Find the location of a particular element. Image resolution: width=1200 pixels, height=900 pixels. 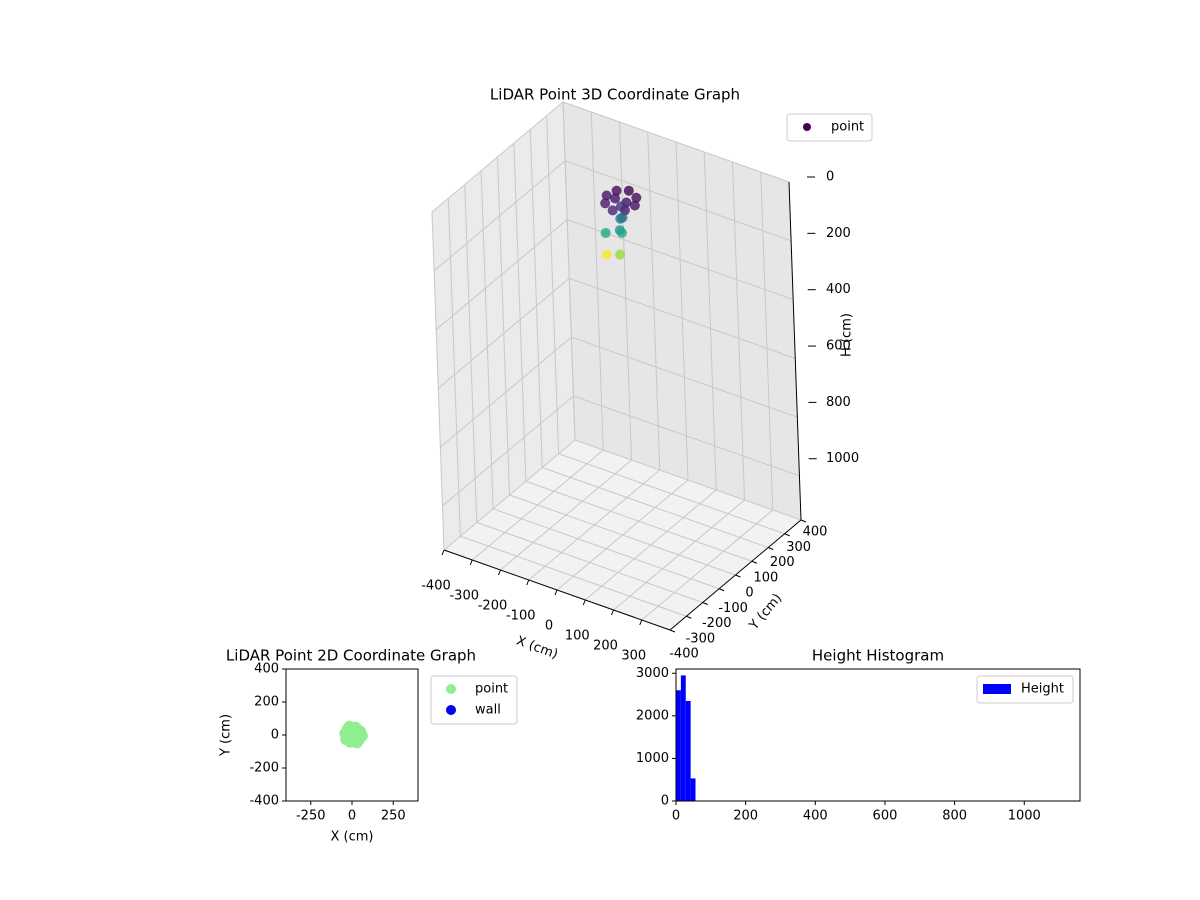

x-tick-label: -300 is located at coordinates (464, 596).